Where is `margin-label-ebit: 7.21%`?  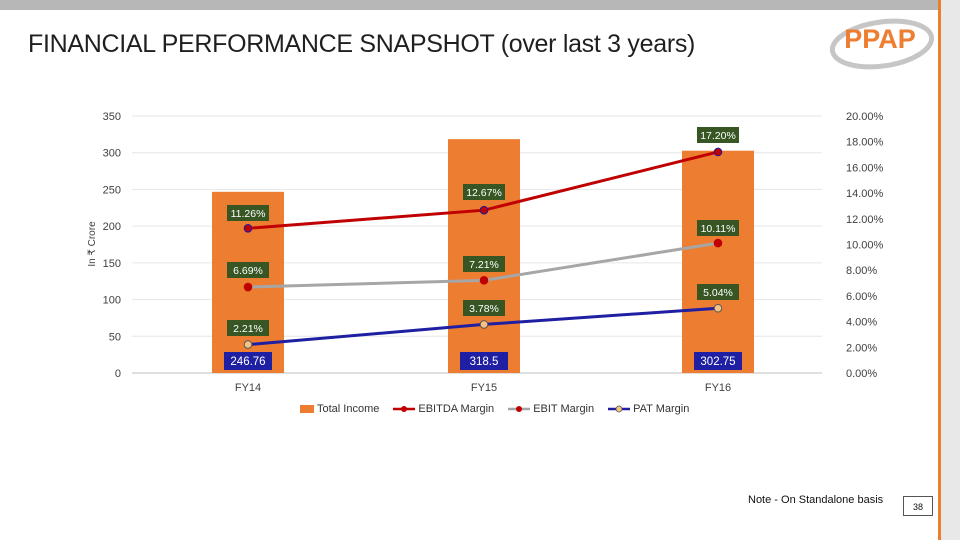 margin-label-ebit: 7.21% is located at coordinates (484, 265).